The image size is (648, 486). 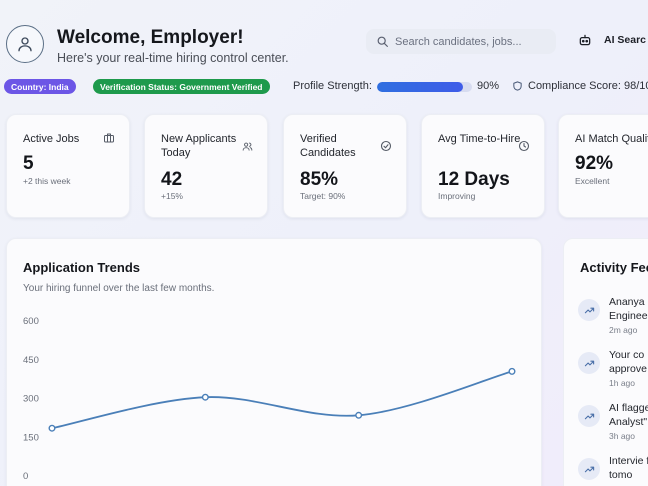 What do you see at coordinates (51, 139) in the screenshot?
I see `card-title: Active Jobs` at bounding box center [51, 139].